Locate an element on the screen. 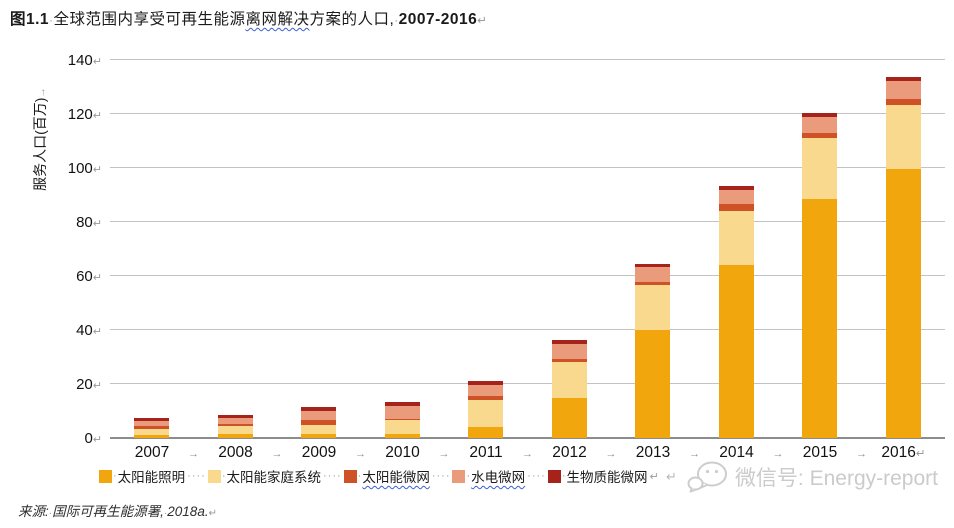 The image size is (954, 528). bar-2009 is located at coordinates (319, 422).